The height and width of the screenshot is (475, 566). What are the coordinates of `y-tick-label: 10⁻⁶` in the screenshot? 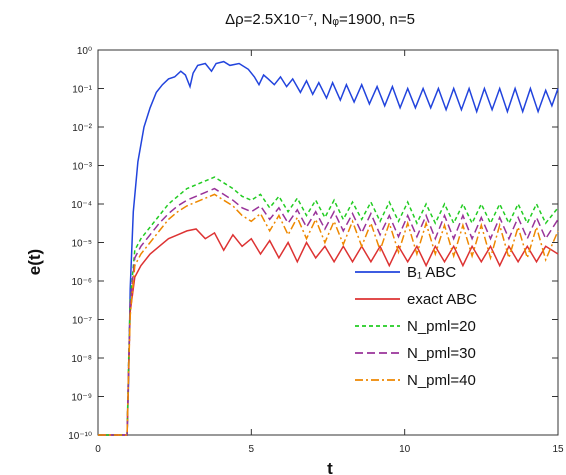 It's located at (81, 282).